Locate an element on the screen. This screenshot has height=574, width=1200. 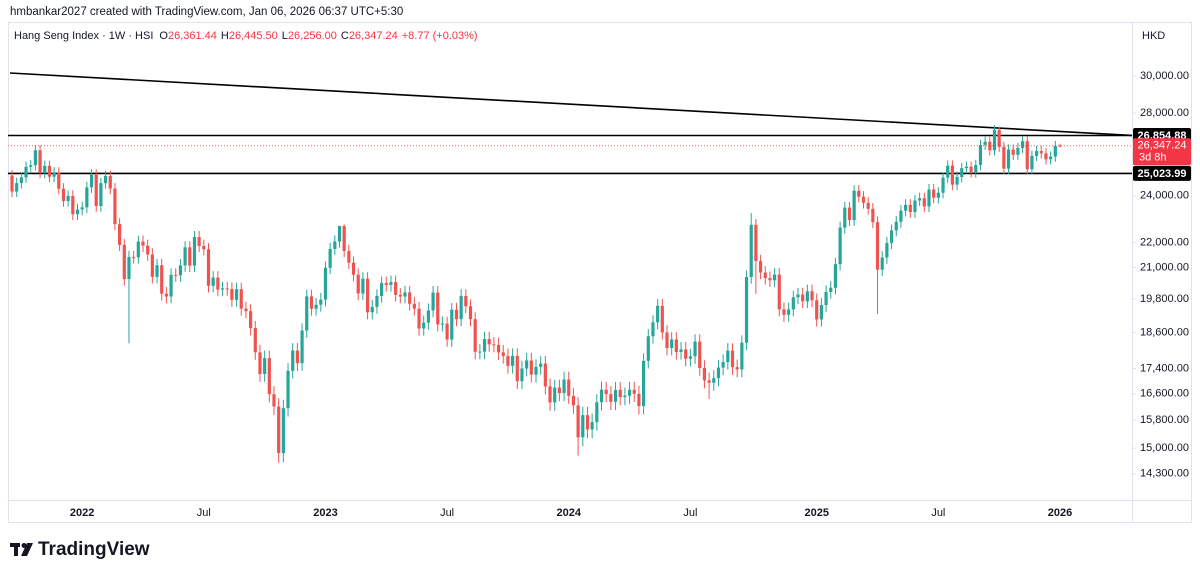
x-tick-label: 2024 is located at coordinates (569, 513).